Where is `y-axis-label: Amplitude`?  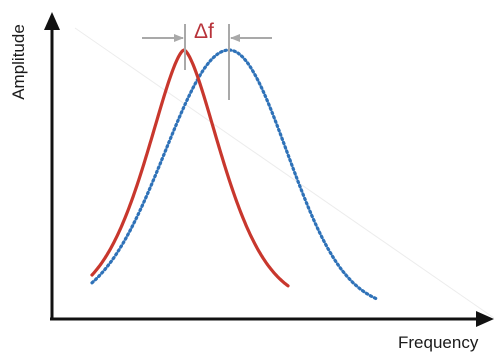
y-axis-label: Amplitude is located at coordinates (18, 62).